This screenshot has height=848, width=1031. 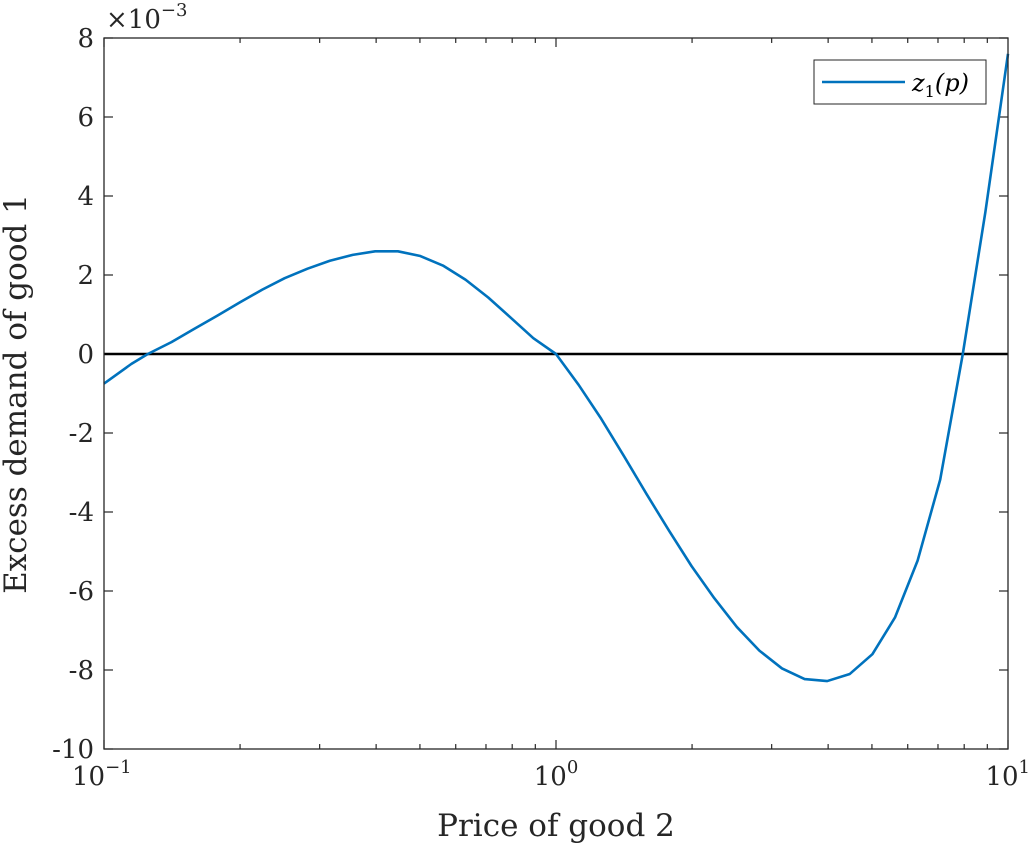 I want to click on y-axis-title: Excess demand of good 1, so click(x=17, y=394).